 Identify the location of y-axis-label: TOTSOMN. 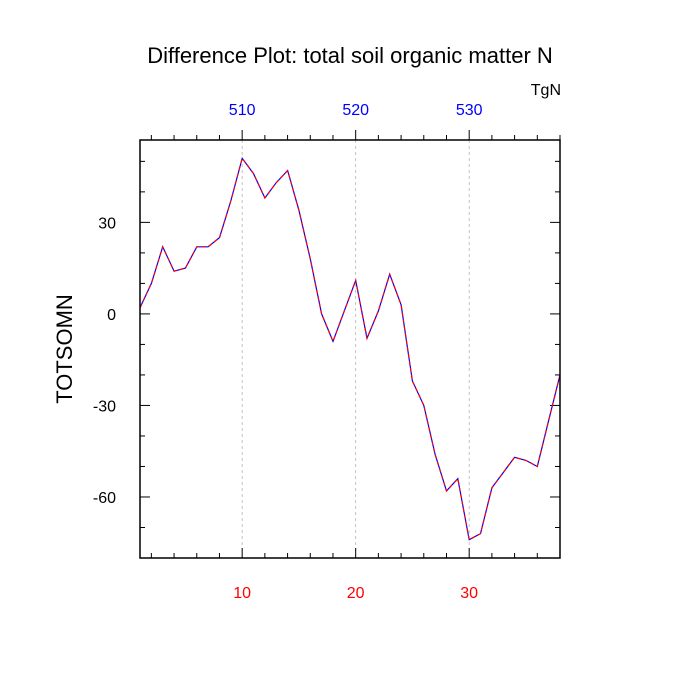
(64, 349).